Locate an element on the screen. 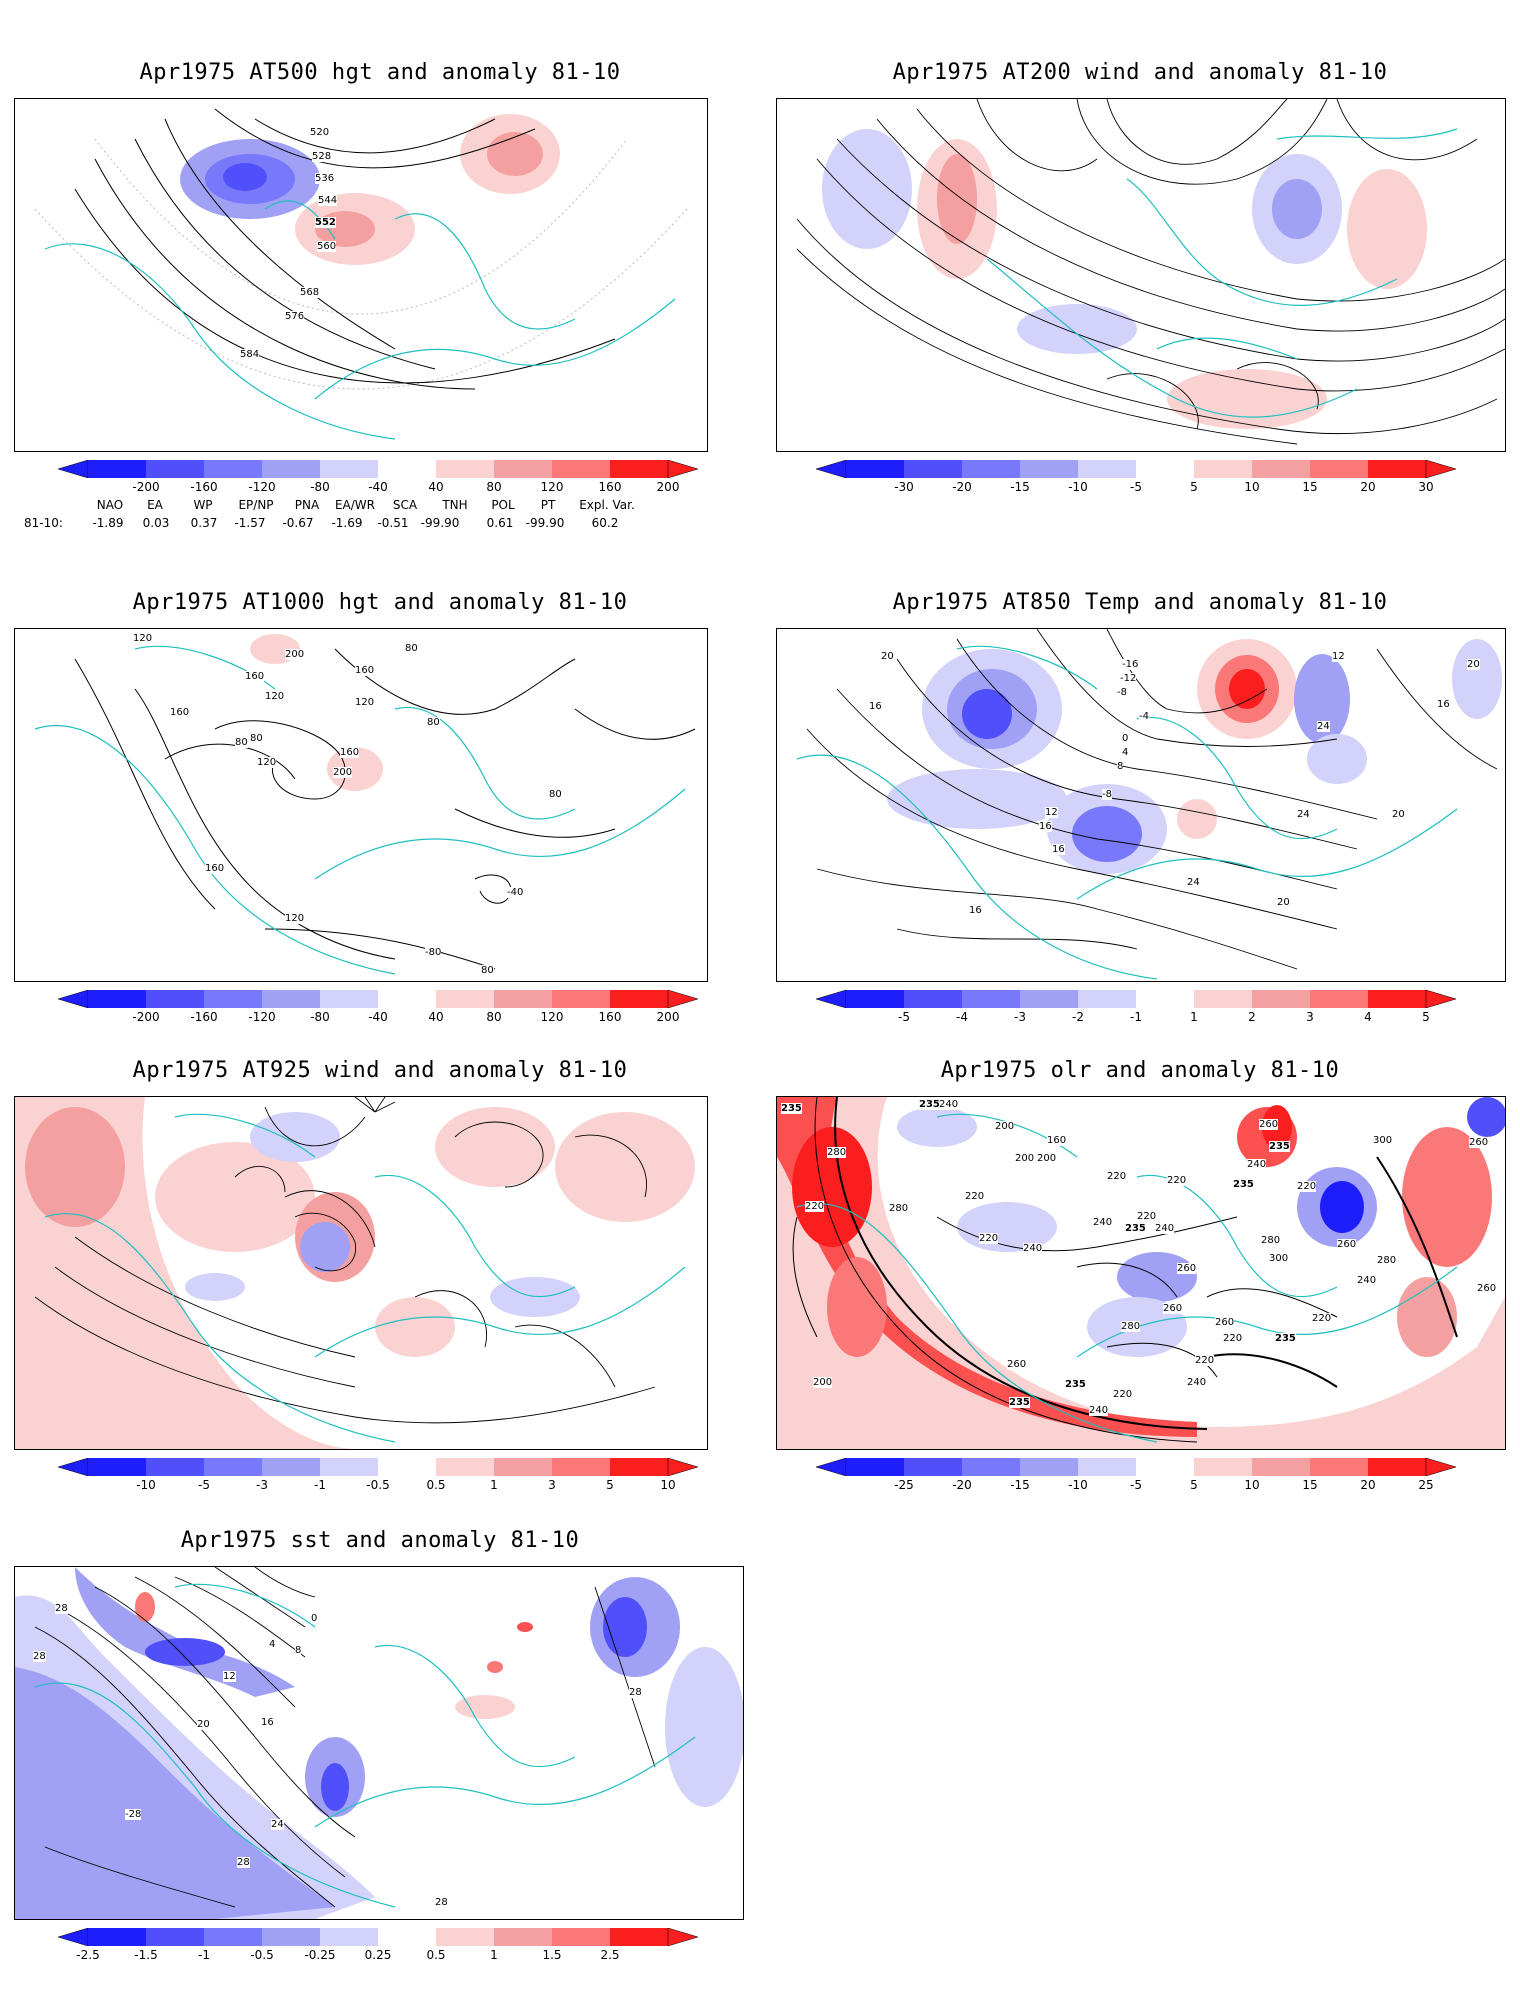 The height and width of the screenshot is (2000, 1520). colorbar-t850: -5 -4 -3 -2 -1 1 2 3 4 5 is located at coordinates (1136, 1010).